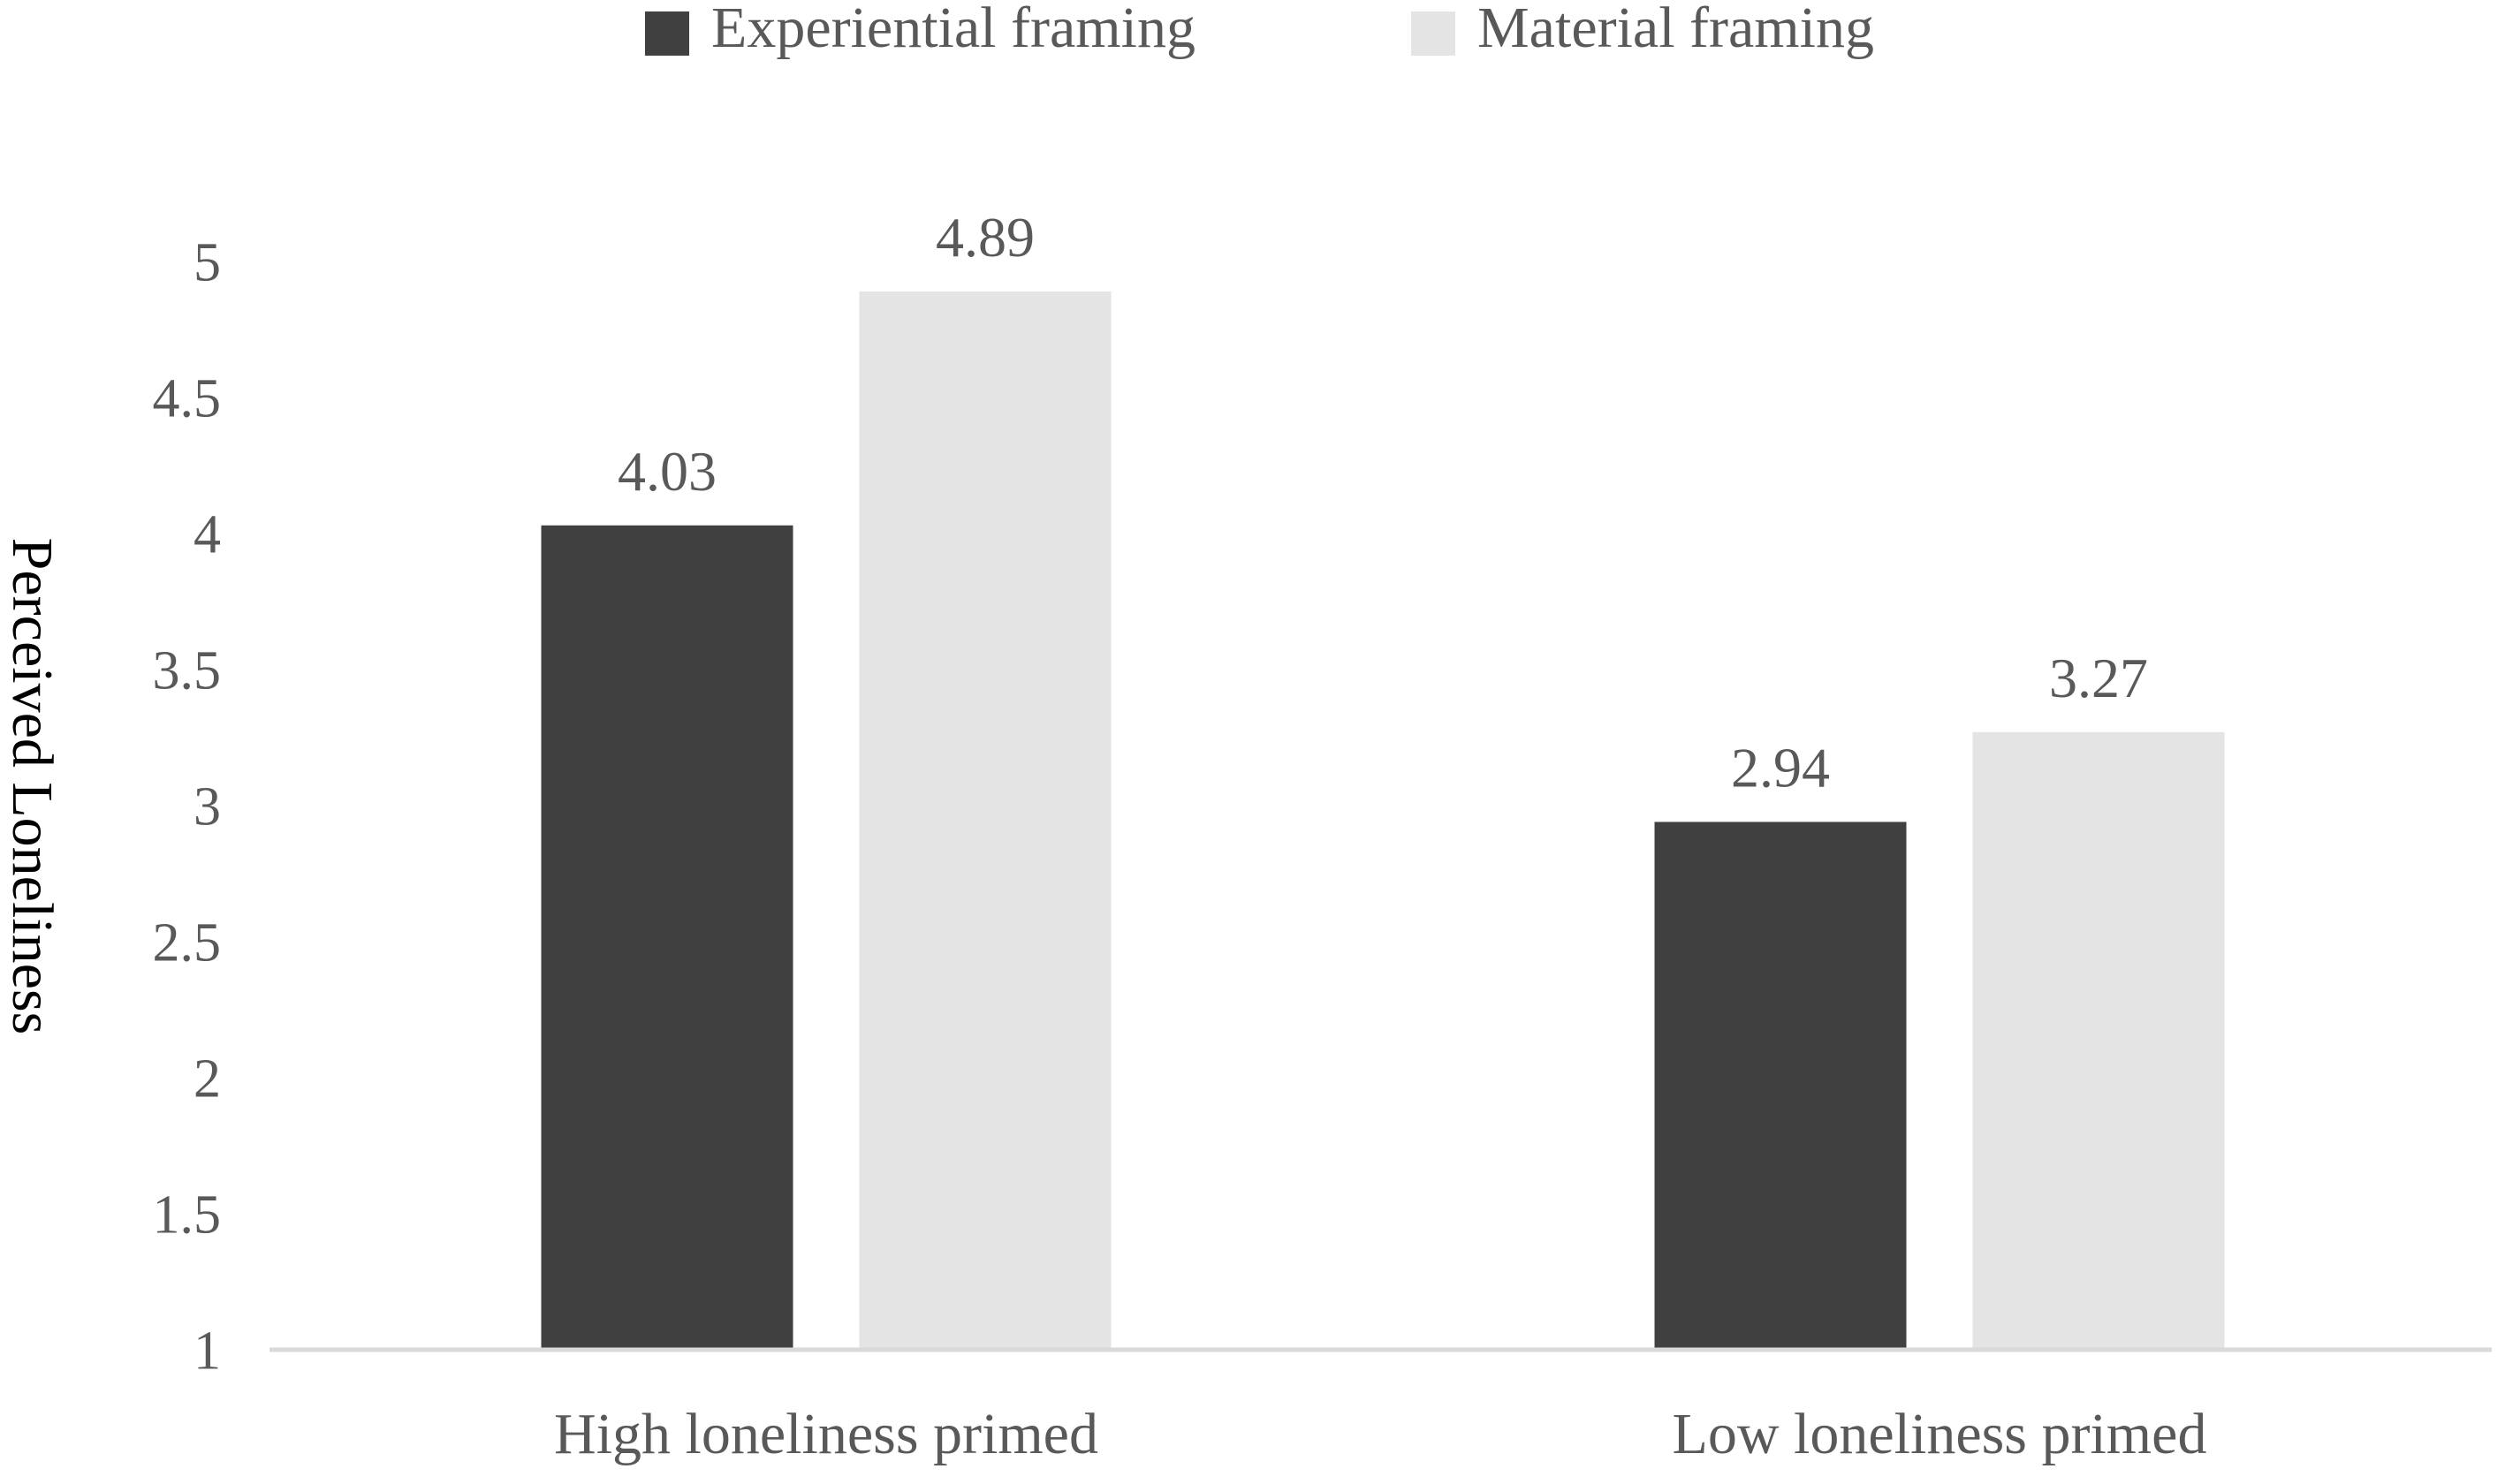  Describe the element at coordinates (1259, 30) in the screenshot. I see `legend: Experiential framing Material framing` at that location.